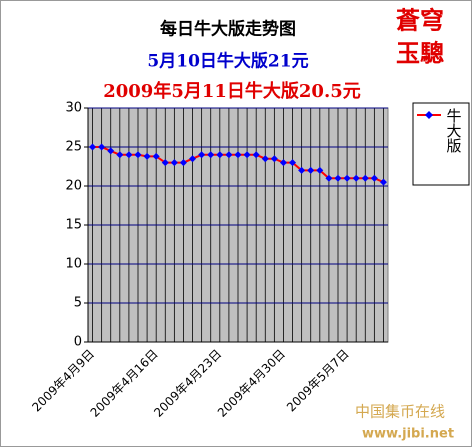 The width and height of the screenshot is (472, 447). What do you see at coordinates (408, 434) in the screenshot?
I see `watermark: www.jibi.net` at bounding box center [408, 434].